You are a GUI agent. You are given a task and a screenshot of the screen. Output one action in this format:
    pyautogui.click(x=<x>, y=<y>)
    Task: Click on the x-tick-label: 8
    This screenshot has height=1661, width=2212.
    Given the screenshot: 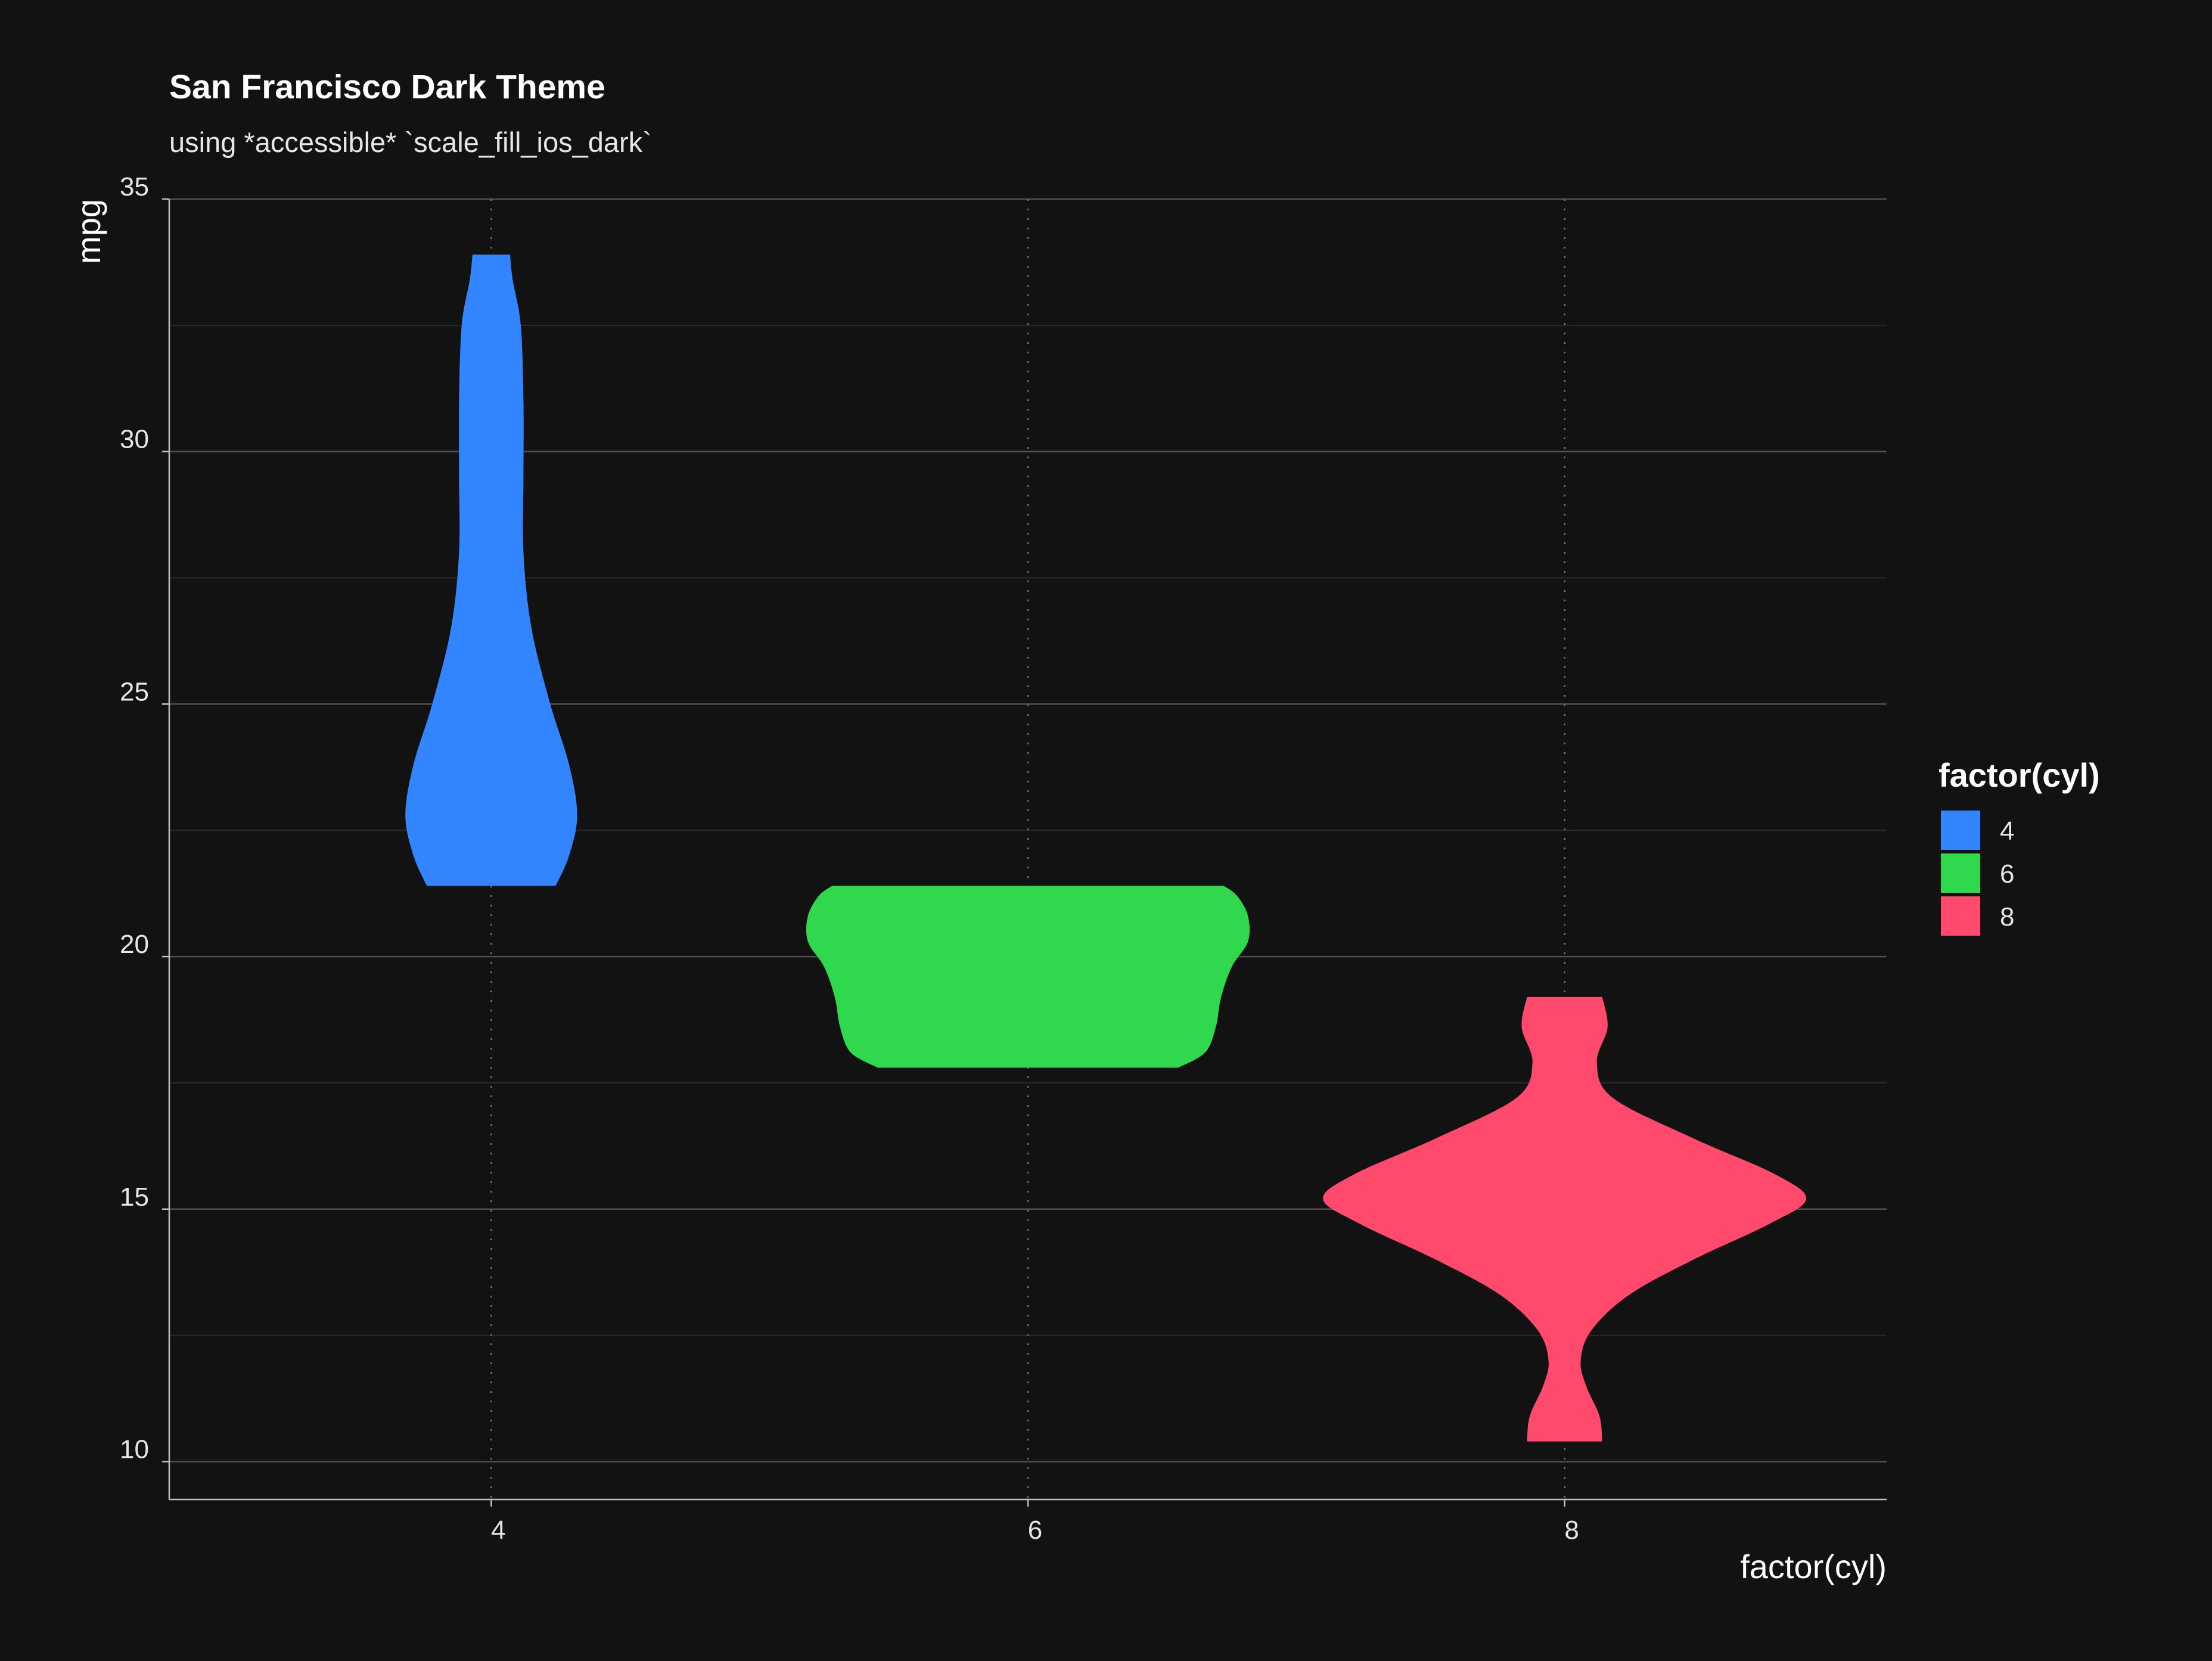 What is the action you would take?
    pyautogui.click(x=1572, y=1530)
    